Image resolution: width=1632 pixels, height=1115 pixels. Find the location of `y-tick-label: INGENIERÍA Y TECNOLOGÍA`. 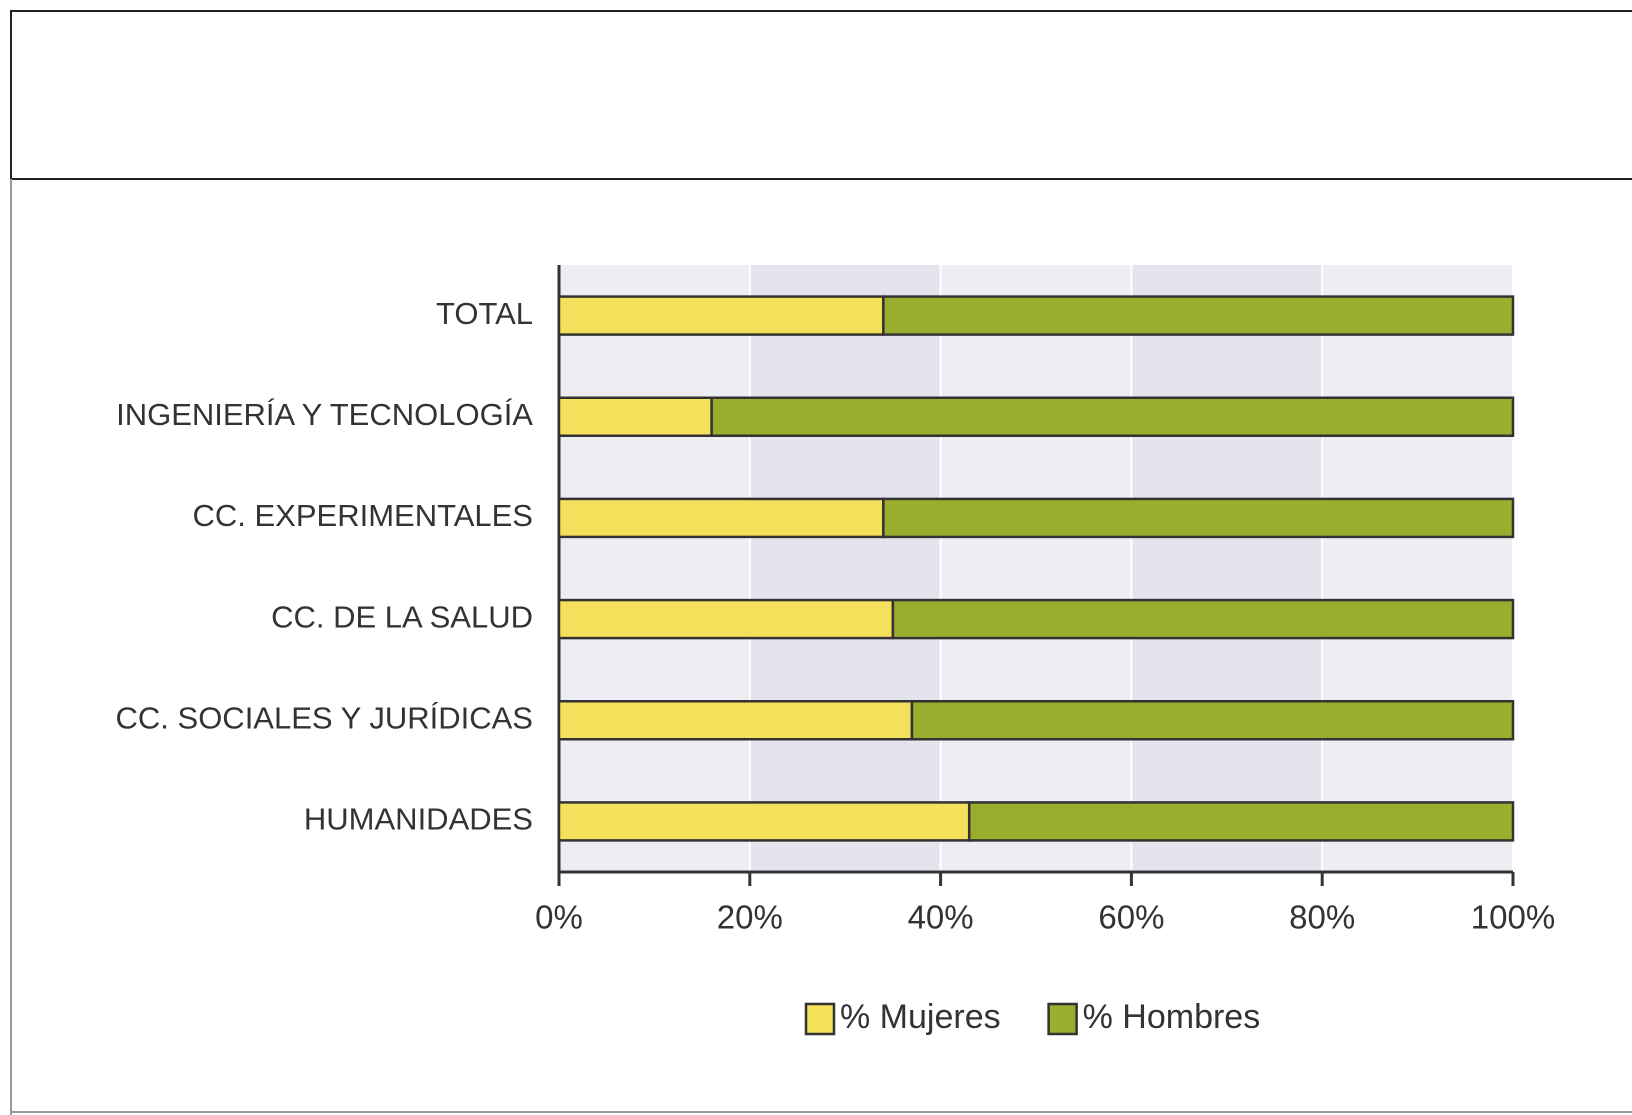

y-tick-label: INGENIERÍA Y TECNOLOGÍA is located at coordinates (324, 414).